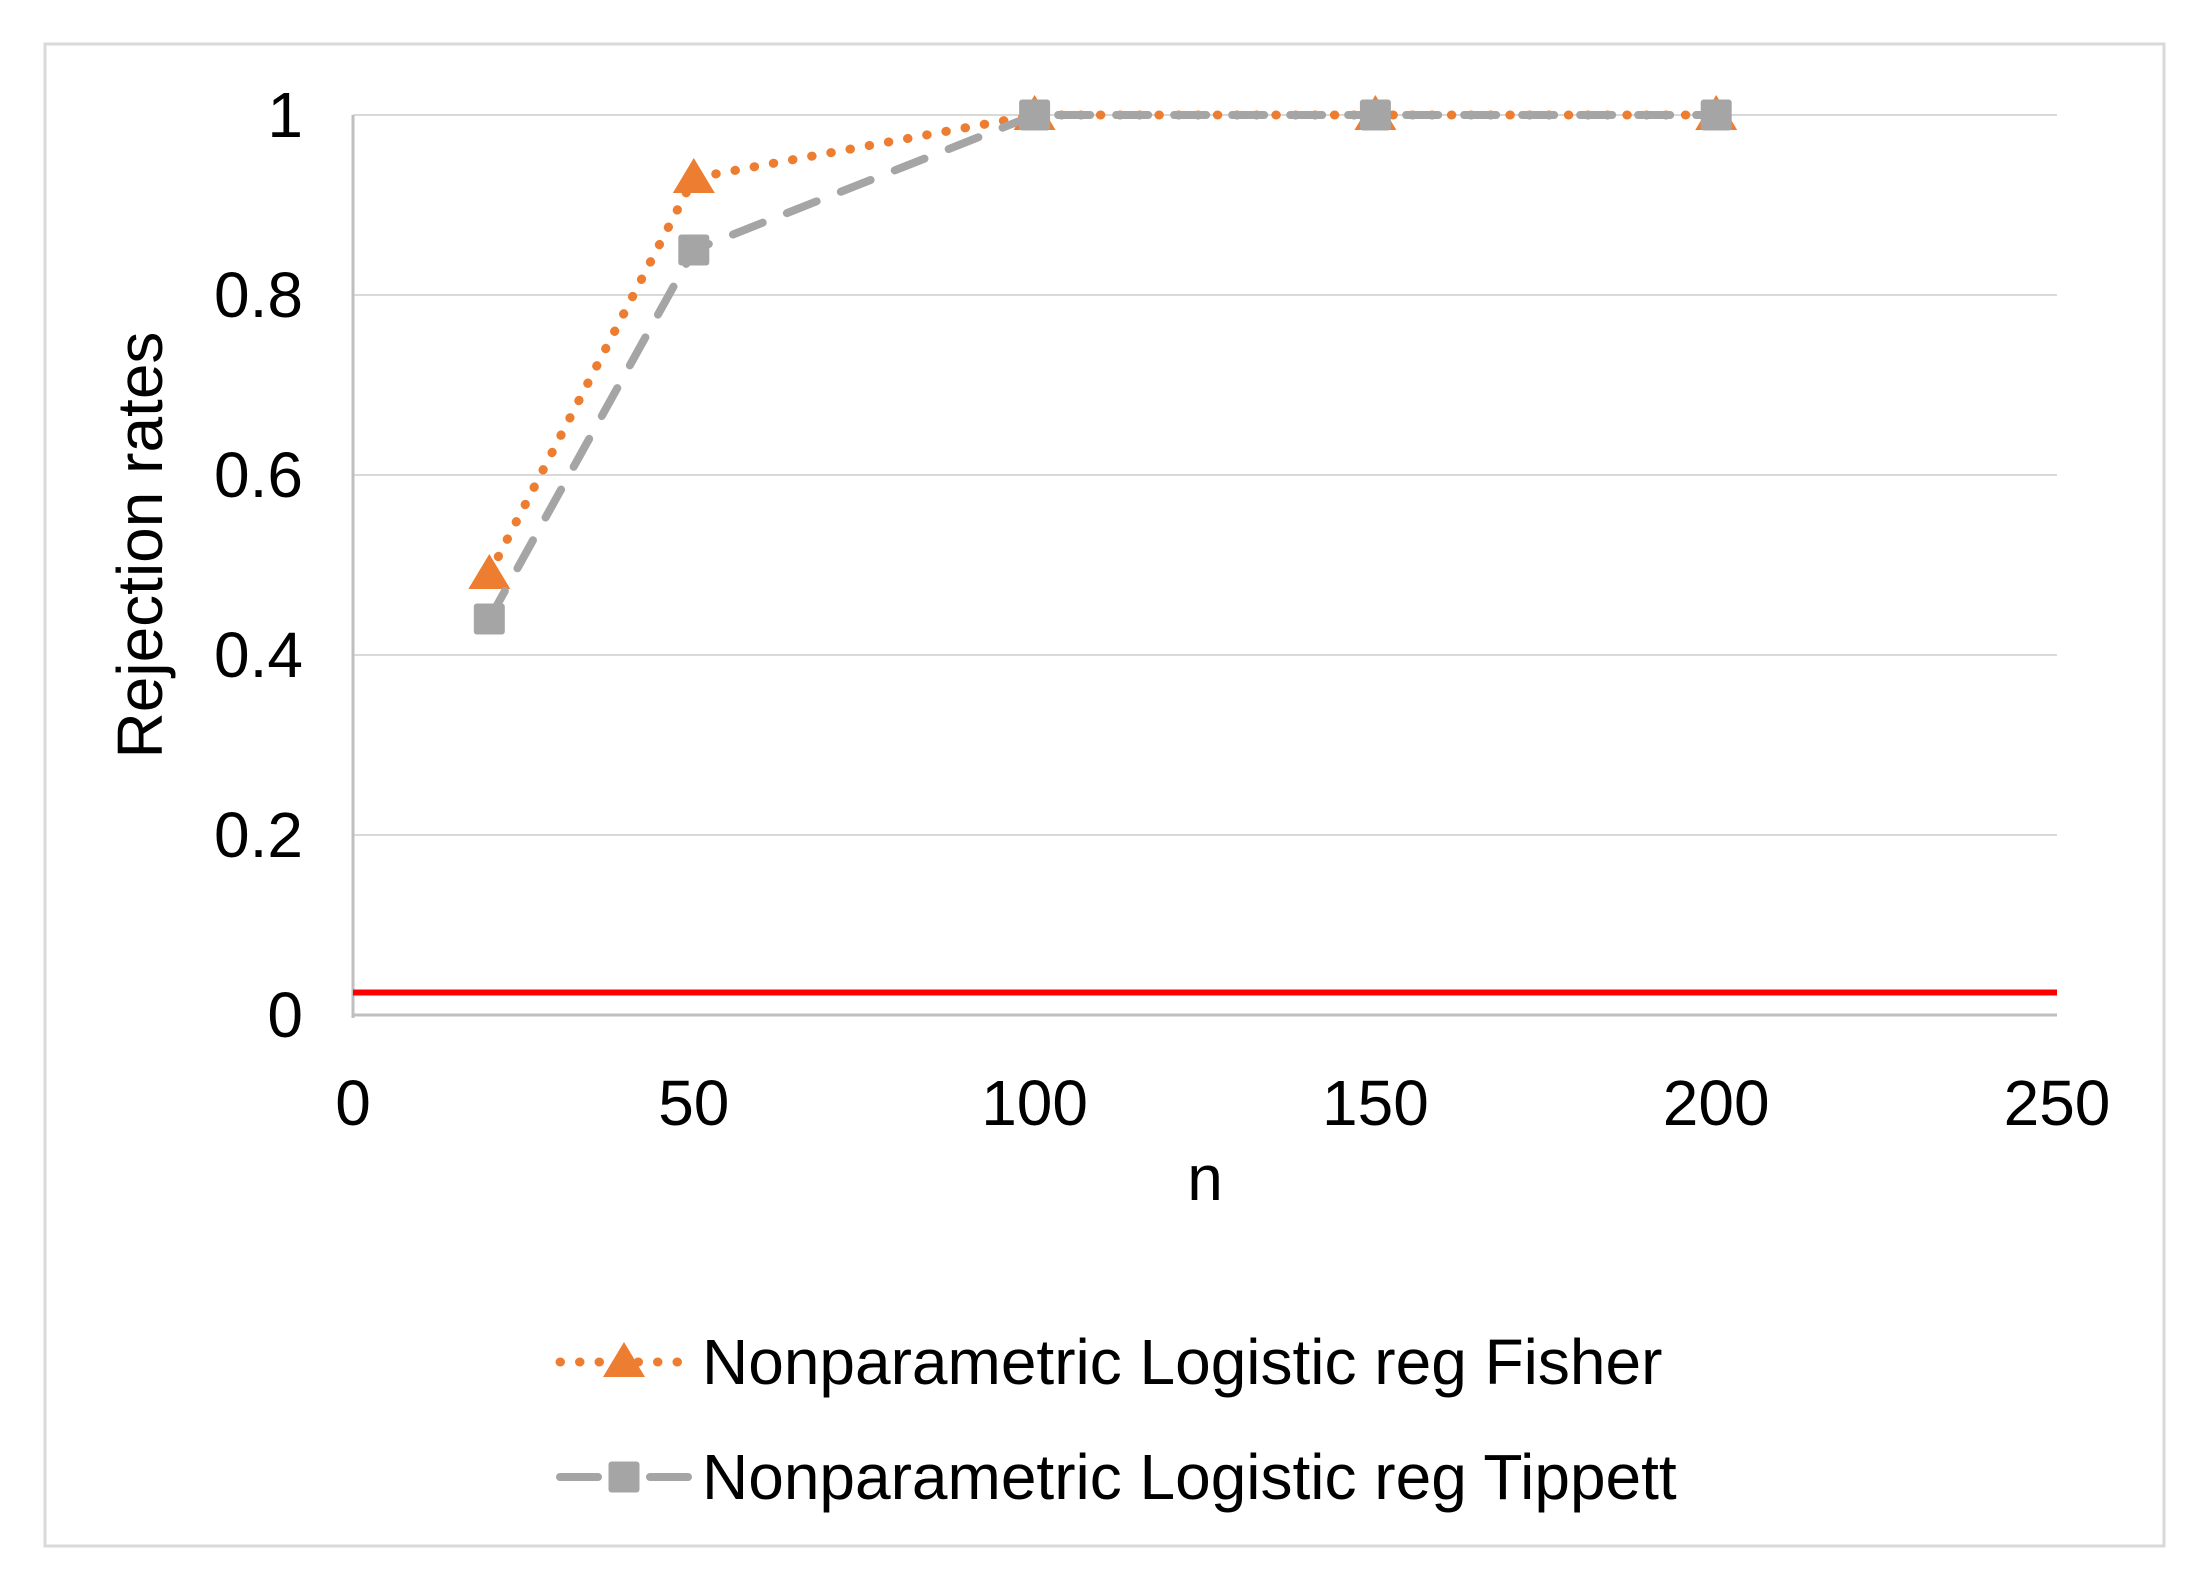 This screenshot has width=2207, height=1579. I want to click on x-axis-title: n, so click(1205, 1178).